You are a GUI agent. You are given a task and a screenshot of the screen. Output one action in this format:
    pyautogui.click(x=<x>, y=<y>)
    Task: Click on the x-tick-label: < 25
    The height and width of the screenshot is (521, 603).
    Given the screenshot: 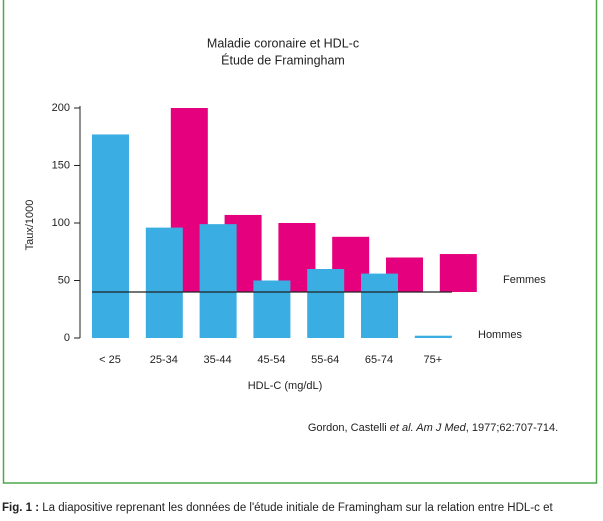 What is the action you would take?
    pyautogui.click(x=110, y=360)
    